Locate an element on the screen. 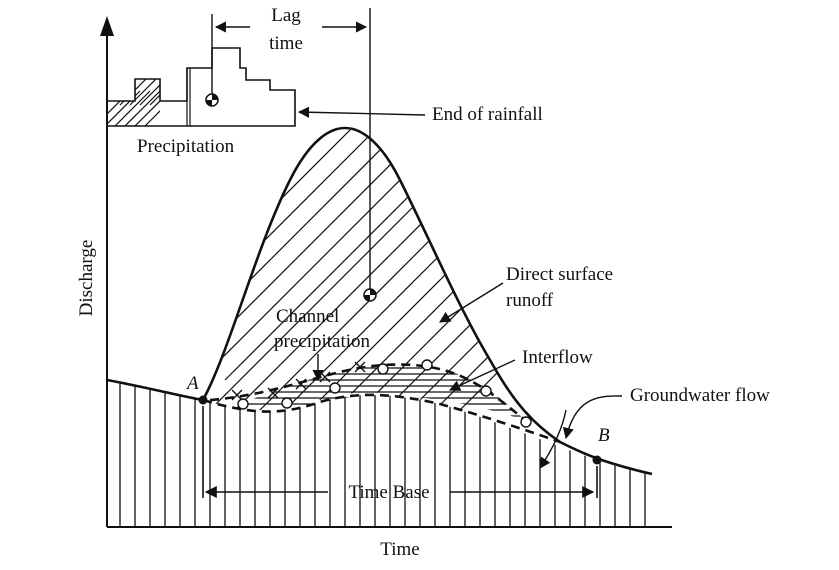  direct-runoff-label-line1: Direct surface is located at coordinates (559, 274).